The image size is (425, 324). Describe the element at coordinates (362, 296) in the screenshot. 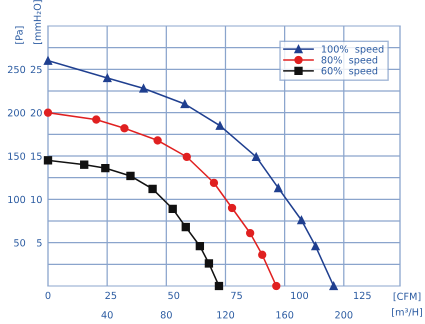

I see `x-tick-label: 125` at that location.